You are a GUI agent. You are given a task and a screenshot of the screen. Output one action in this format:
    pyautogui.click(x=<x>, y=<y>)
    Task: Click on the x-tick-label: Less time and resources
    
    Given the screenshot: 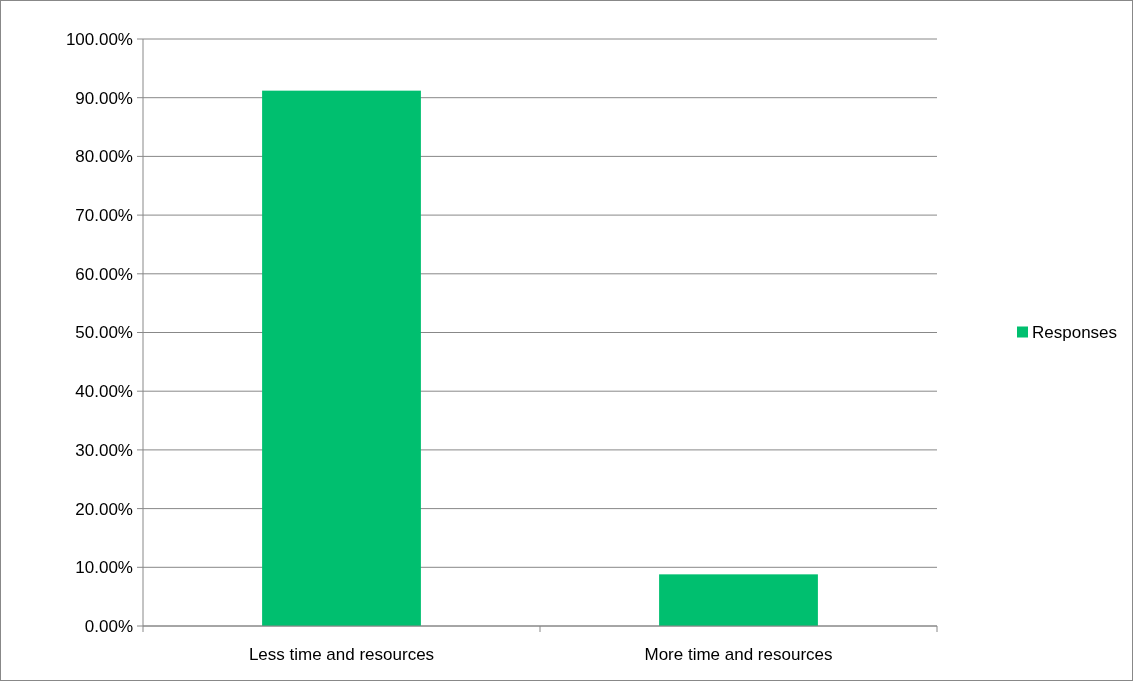 What is the action you would take?
    pyautogui.click(x=341, y=654)
    